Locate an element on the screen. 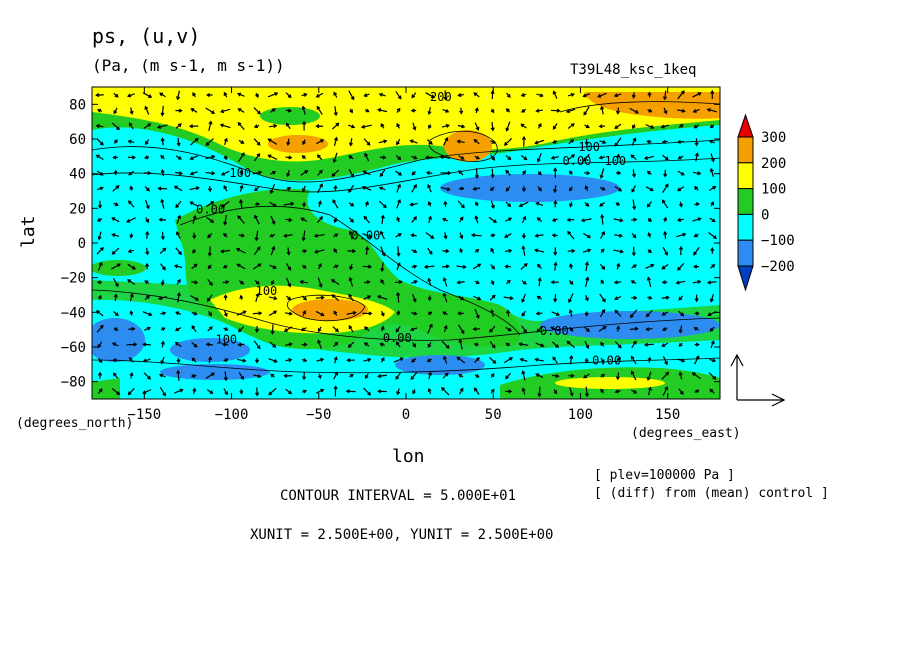  colorbar: 300 200 100 0 −100 −200 is located at coordinates (766, 202).